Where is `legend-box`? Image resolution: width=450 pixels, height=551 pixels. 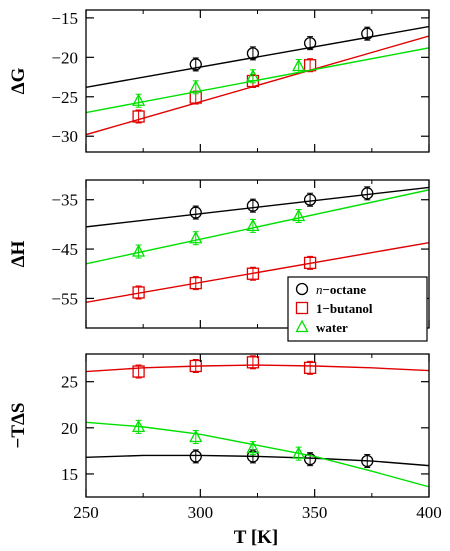 legend-box is located at coordinates (357, 309).